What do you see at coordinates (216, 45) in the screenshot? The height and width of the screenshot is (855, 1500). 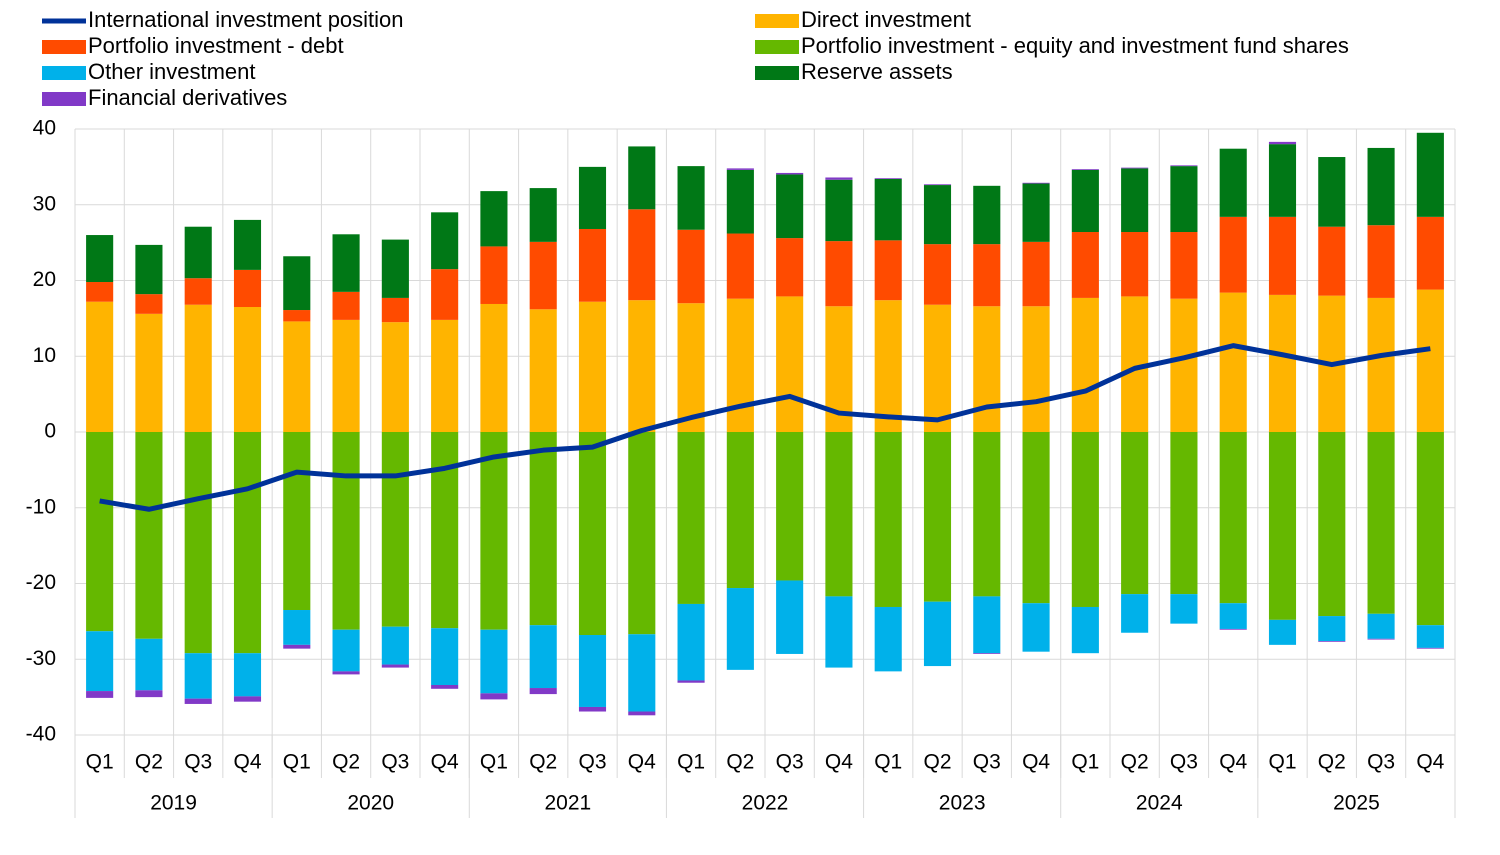 I see `legend-label: Portfolio investment - debt` at bounding box center [216, 45].